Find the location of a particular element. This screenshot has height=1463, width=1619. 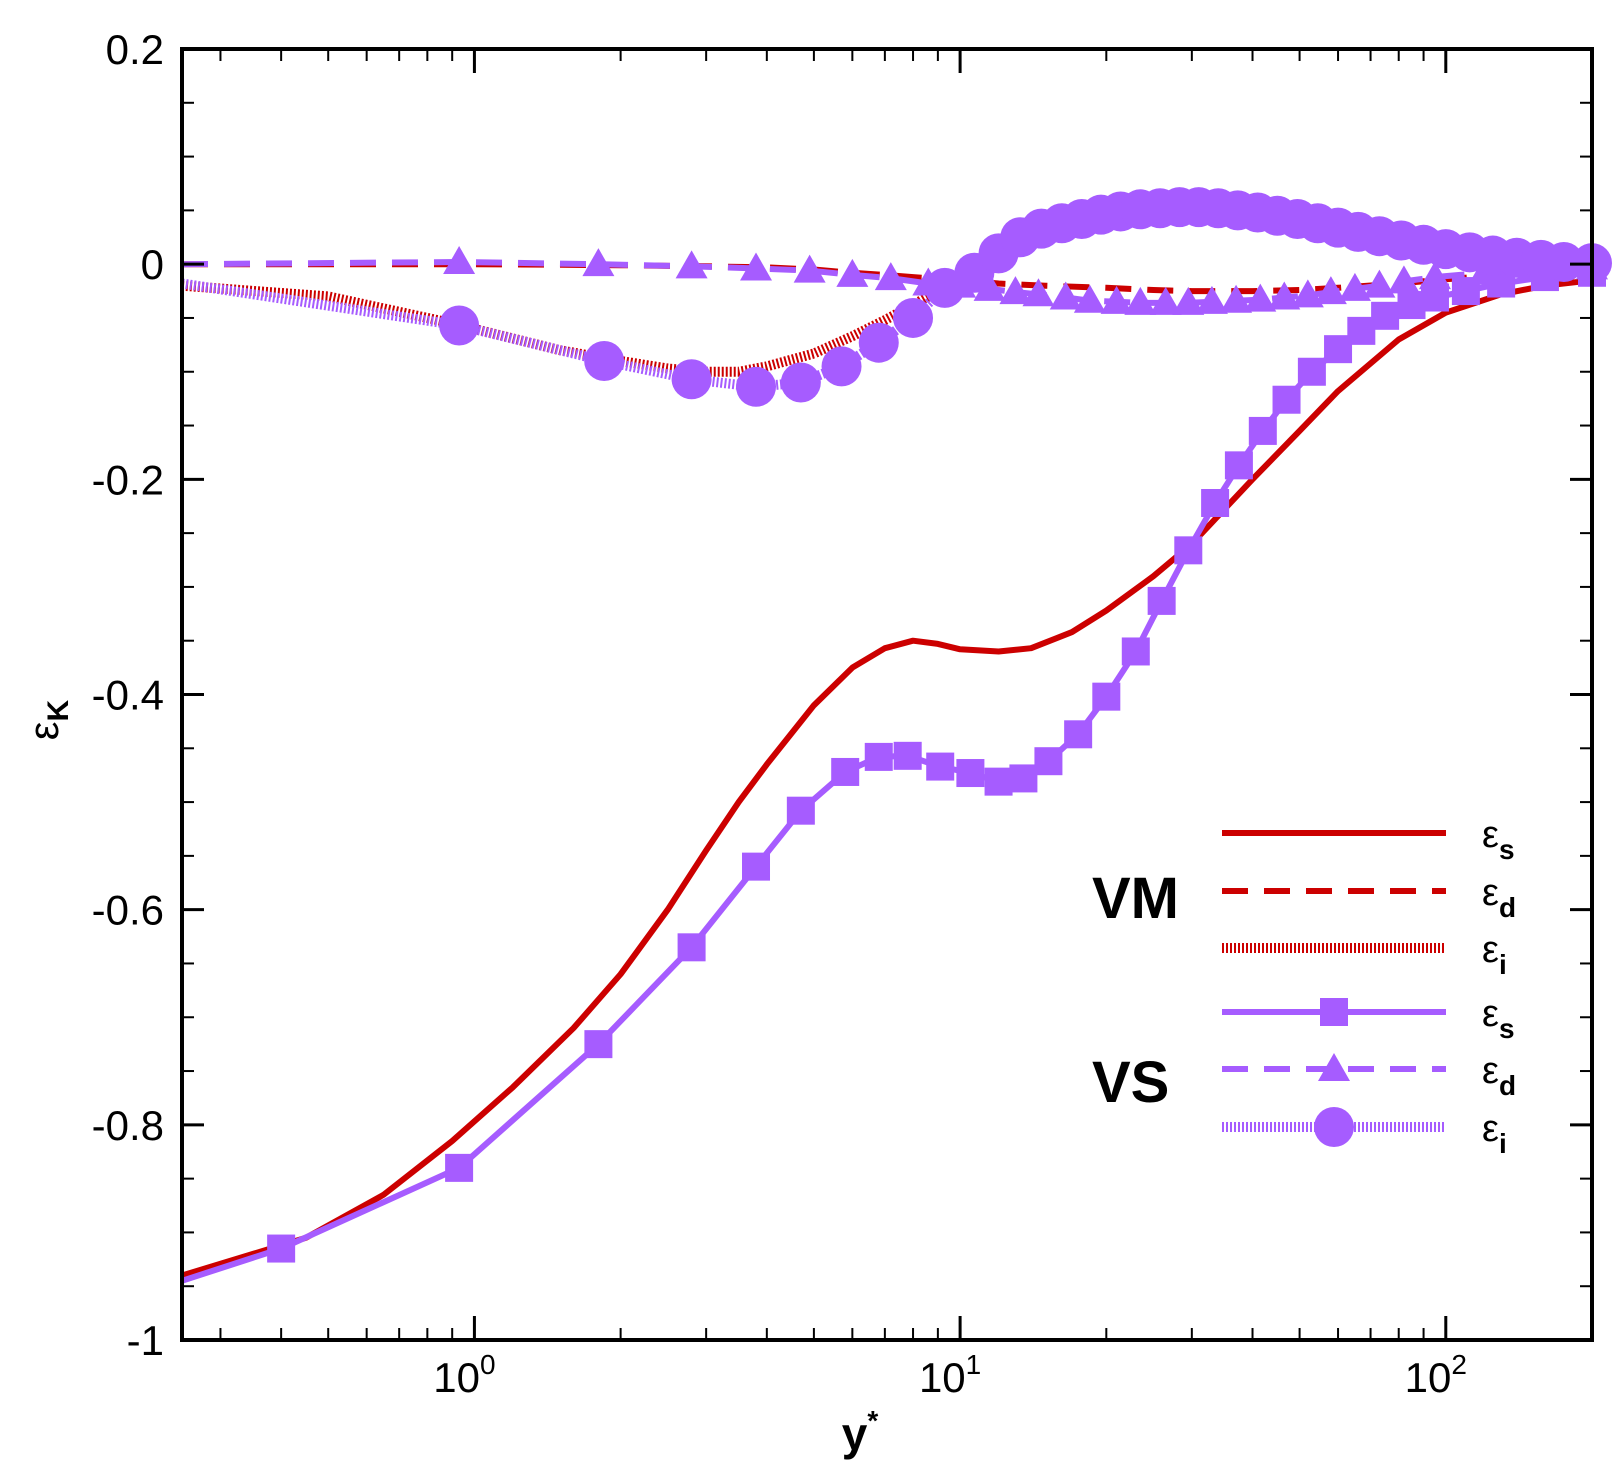

legend-label-vs_d: εd is located at coordinates (1499, 1075).